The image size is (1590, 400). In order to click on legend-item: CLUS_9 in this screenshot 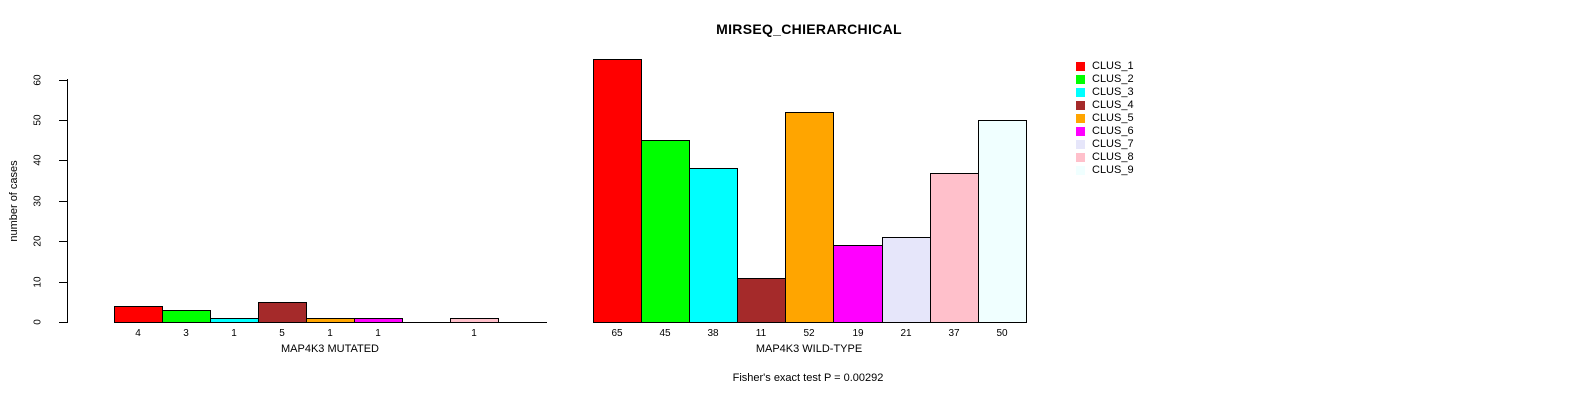, I will do `click(1105, 170)`.